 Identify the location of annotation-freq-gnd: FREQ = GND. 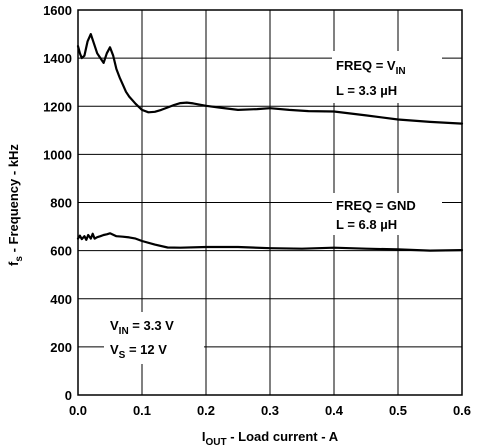
(376, 205).